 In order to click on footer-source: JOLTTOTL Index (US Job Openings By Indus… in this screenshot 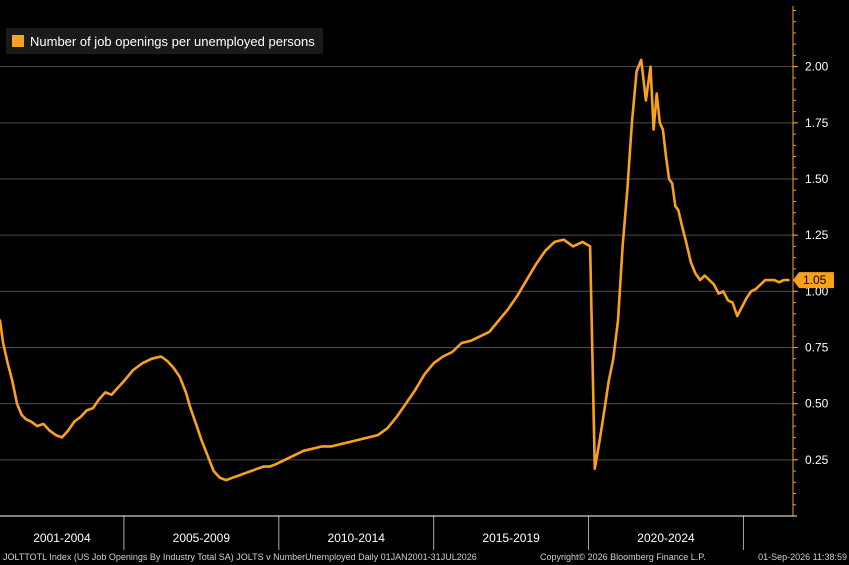, I will do `click(240, 557)`.